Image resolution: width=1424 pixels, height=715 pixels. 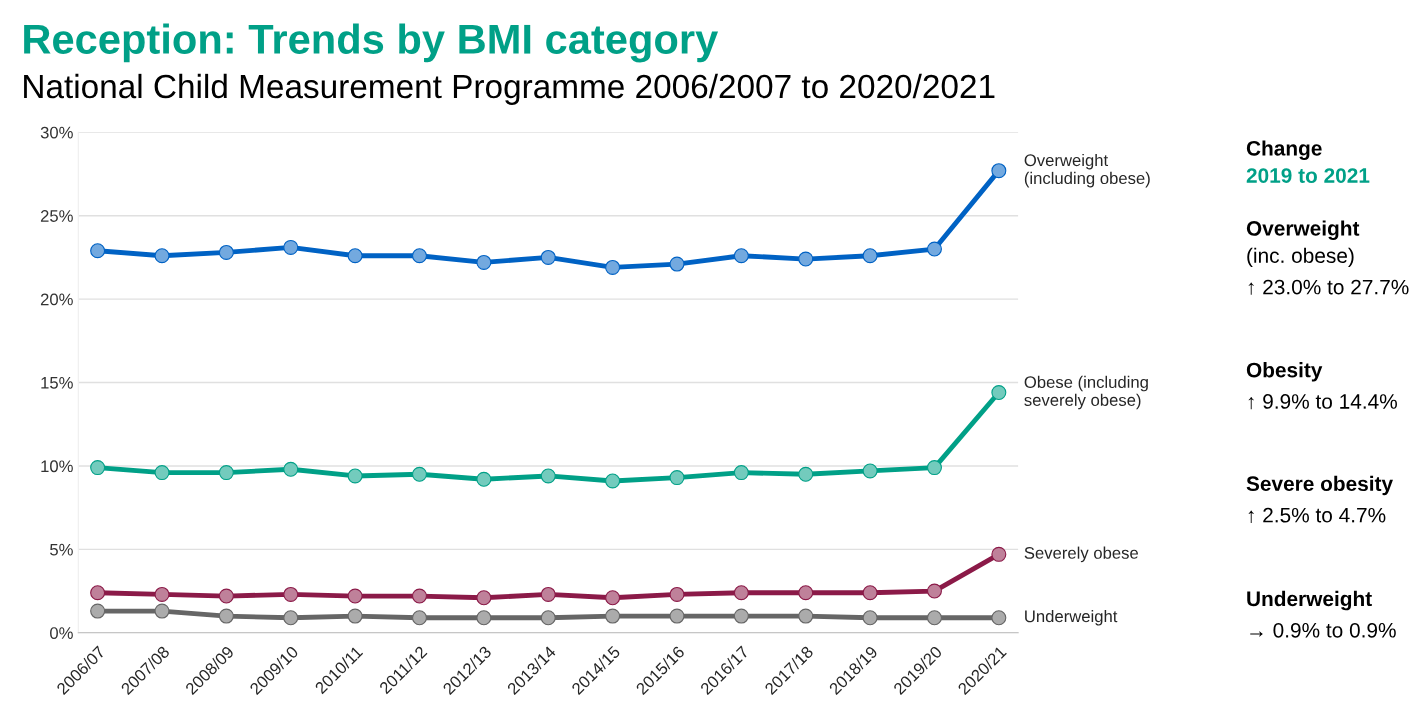 What do you see at coordinates (1317, 515) in the screenshot?
I see `text: ↑ 2.5% to 4.7%` at bounding box center [1317, 515].